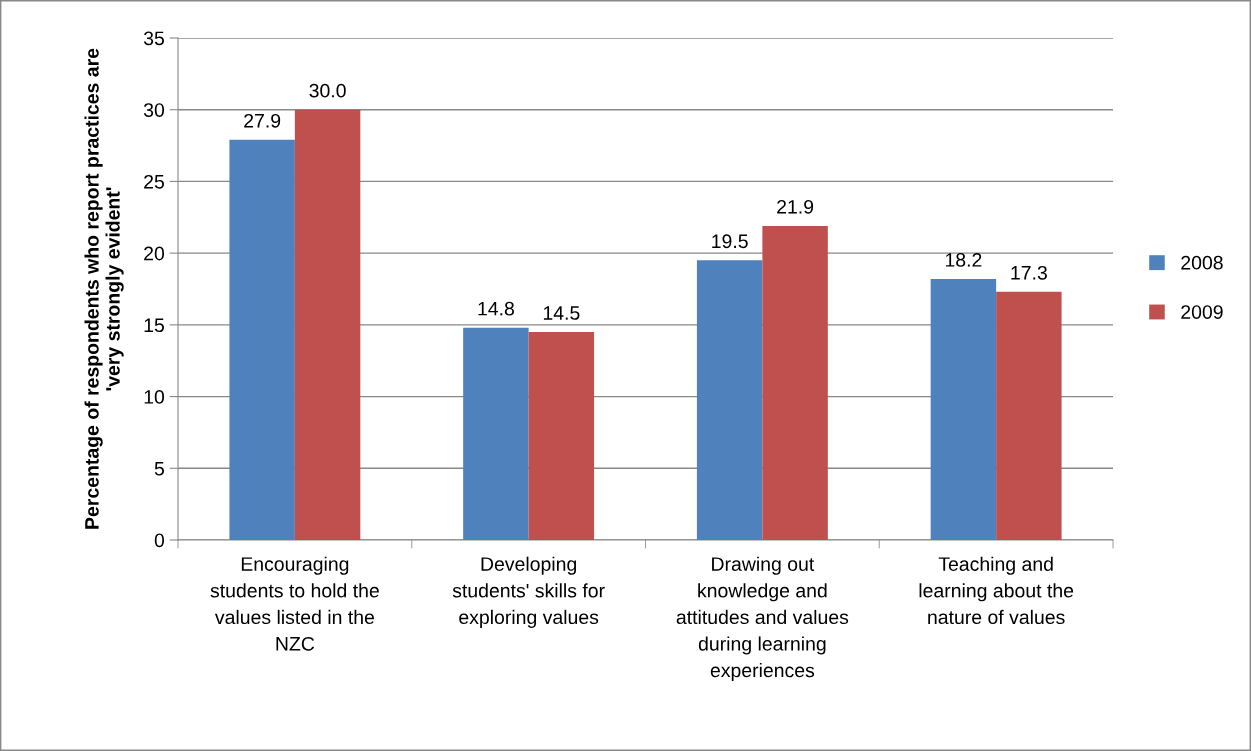  I want to click on data-label: 14.5, so click(561, 313).